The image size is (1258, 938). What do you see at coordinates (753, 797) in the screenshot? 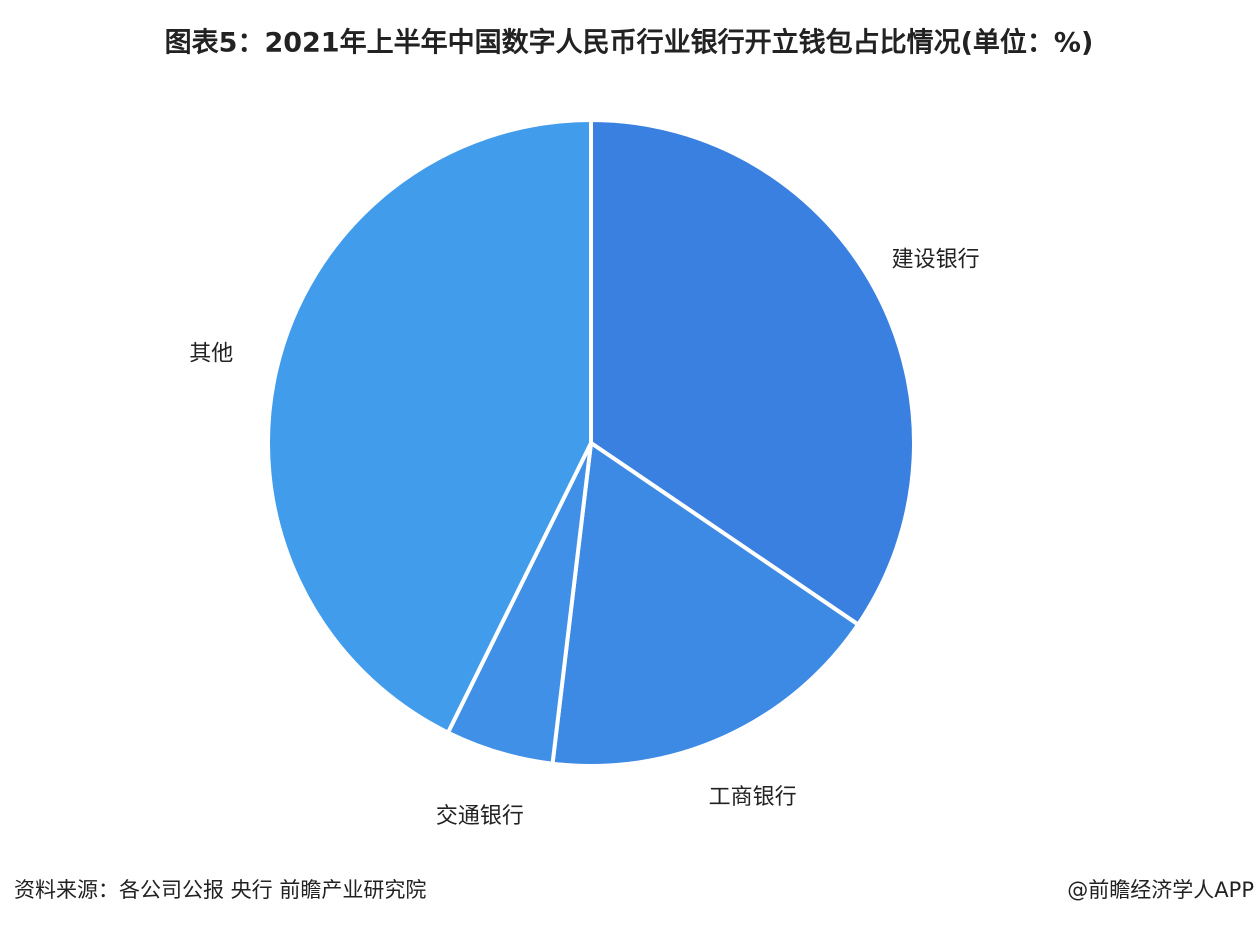
I see `slice-label: 工商银行` at bounding box center [753, 797].